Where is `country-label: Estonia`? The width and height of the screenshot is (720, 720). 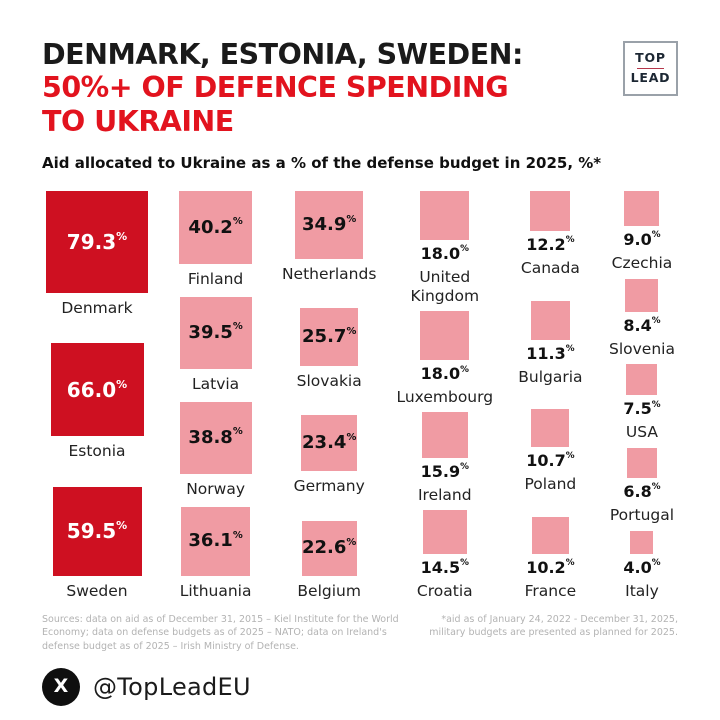 country-label: Estonia is located at coordinates (97, 451).